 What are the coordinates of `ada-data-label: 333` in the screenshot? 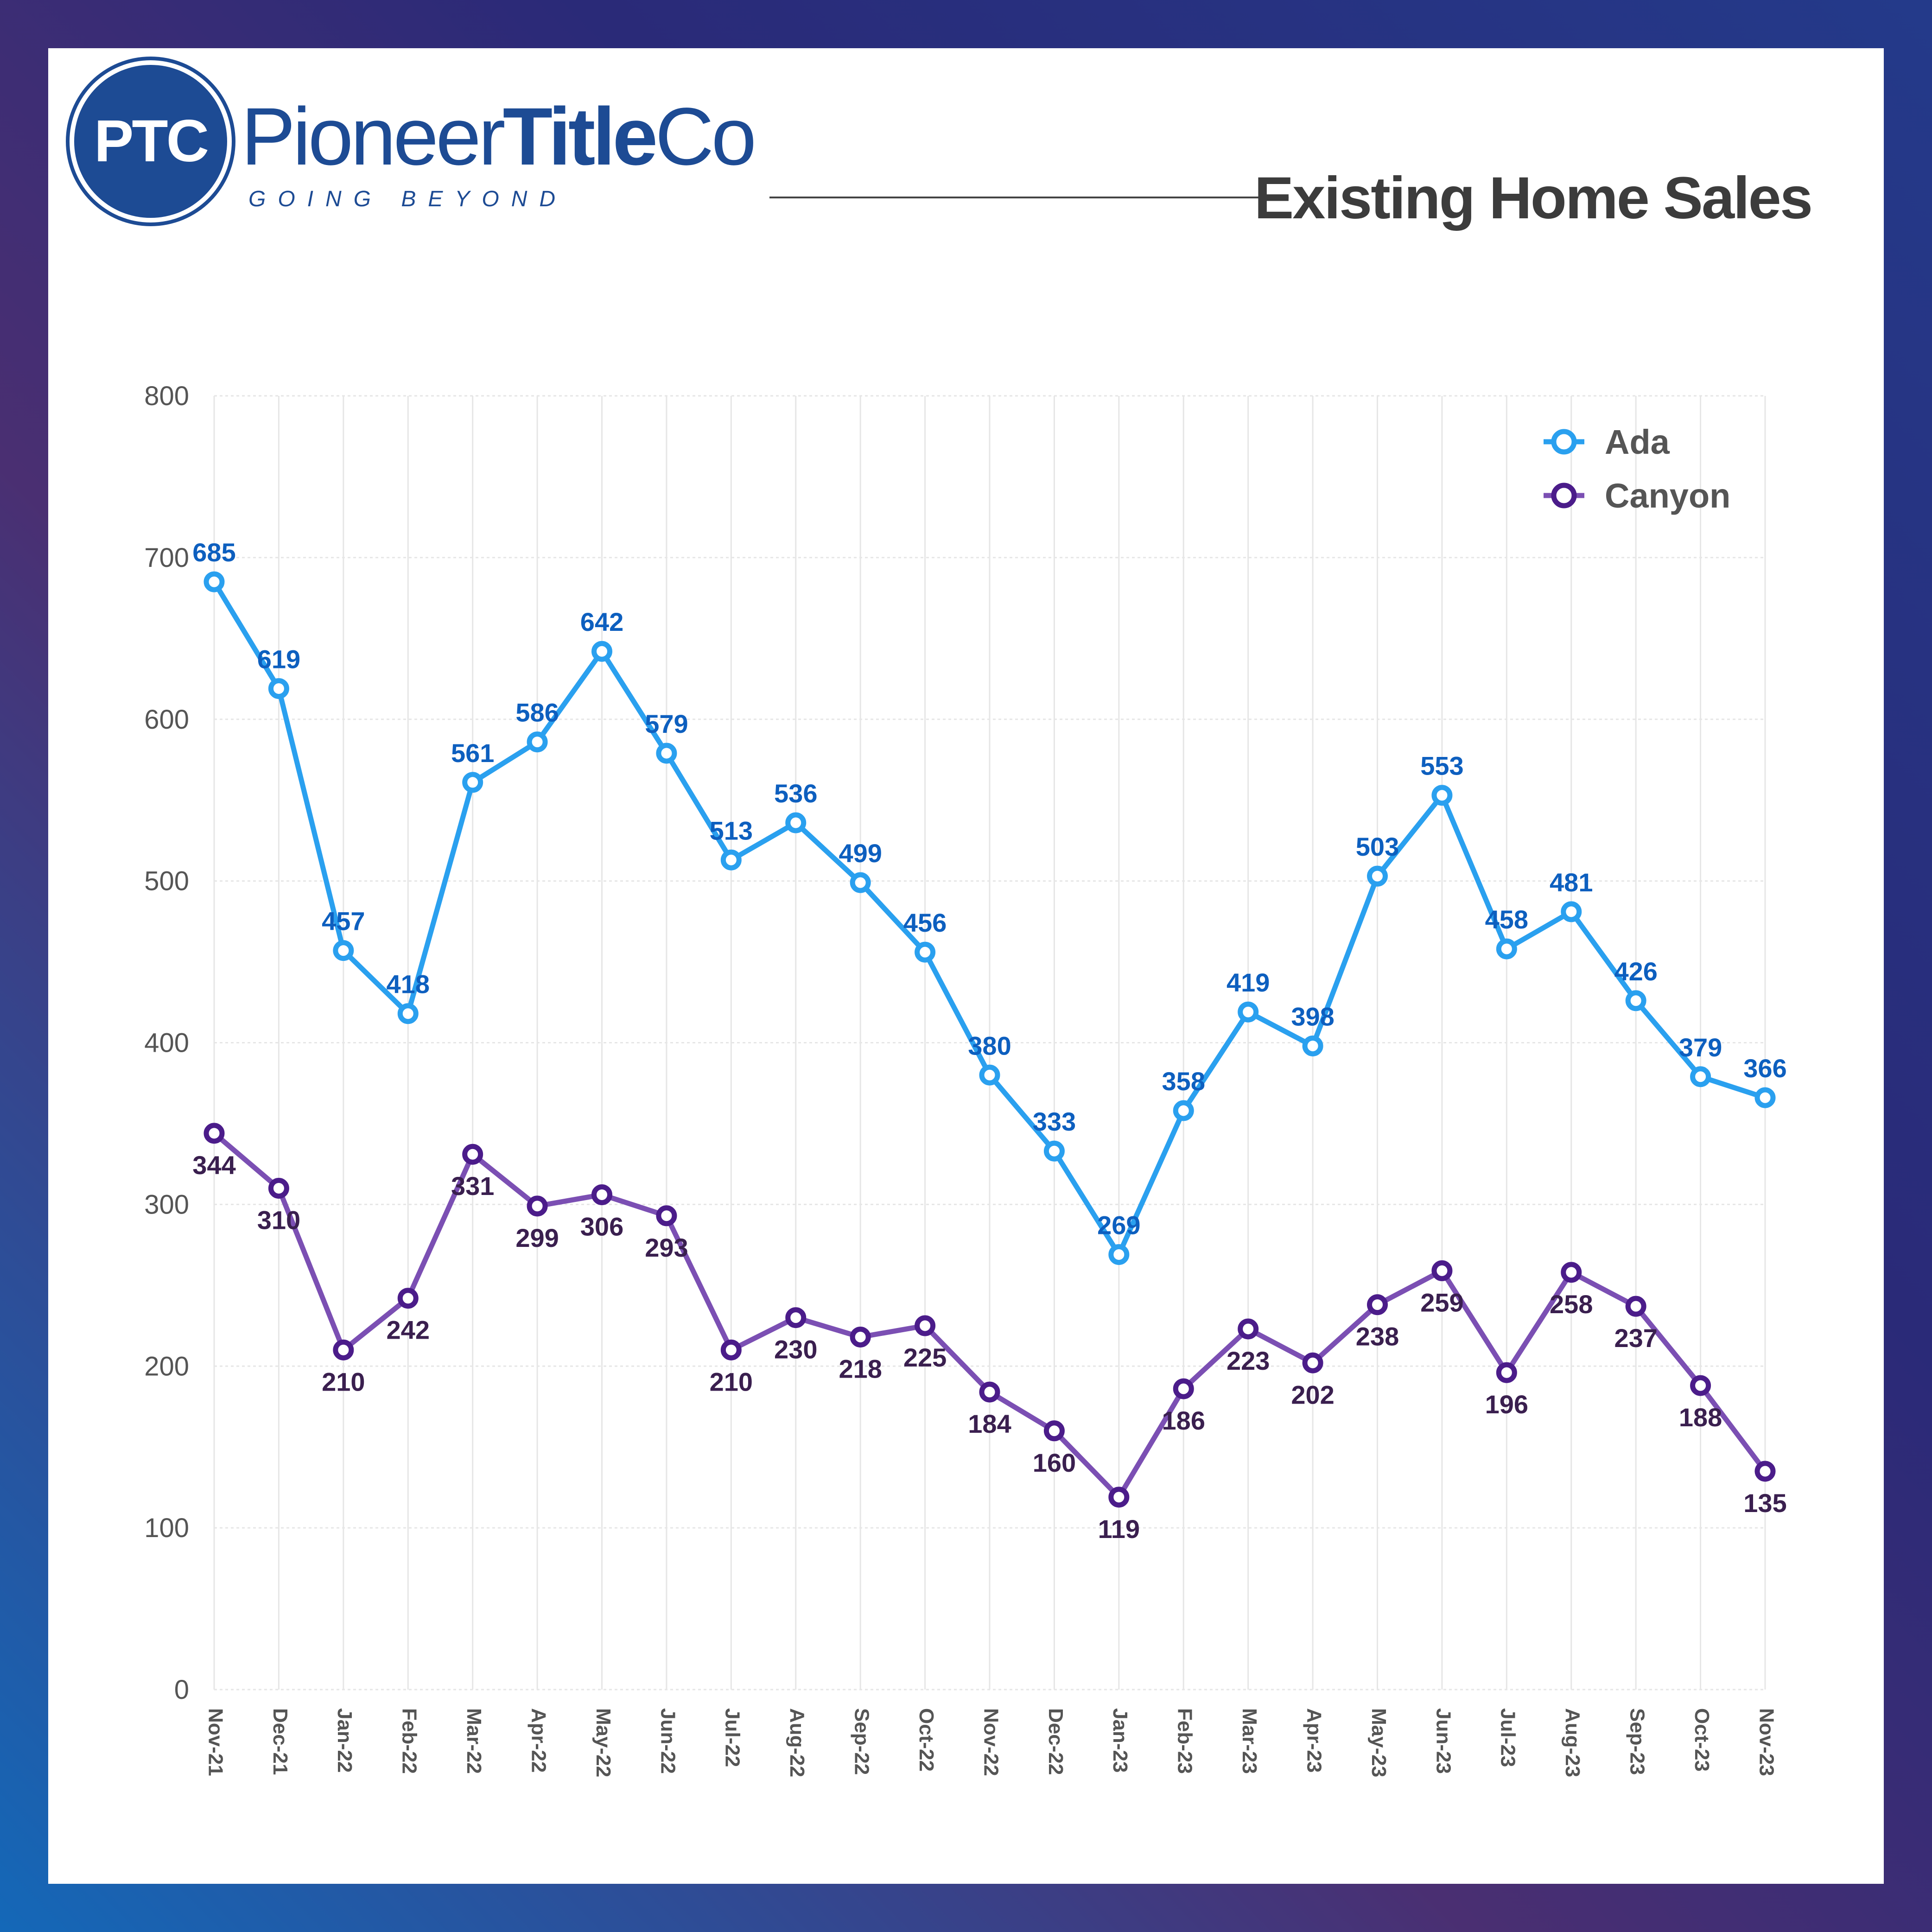 It's located at (1054, 1121).